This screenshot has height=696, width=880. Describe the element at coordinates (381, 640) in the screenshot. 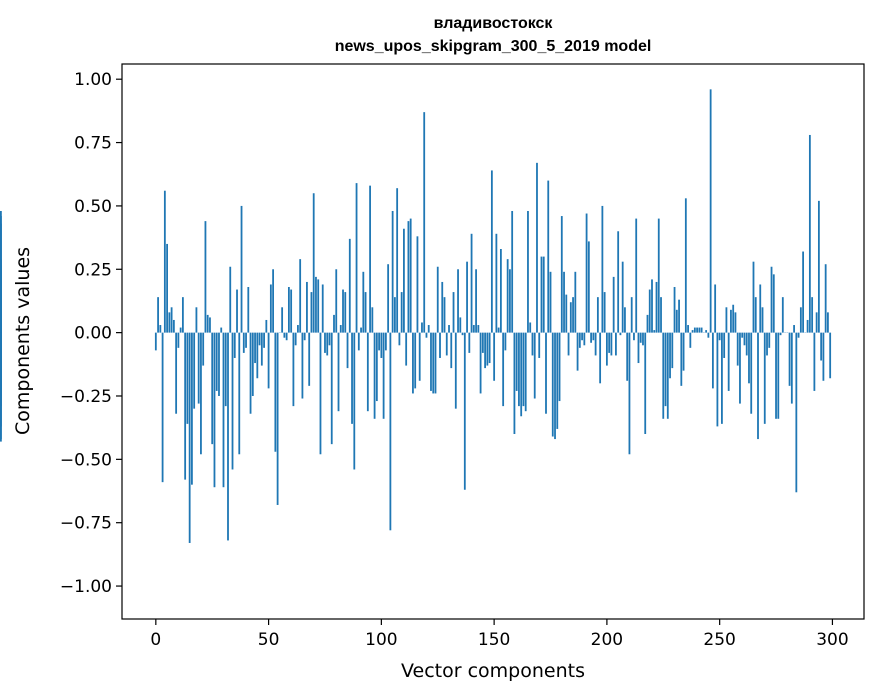

I see `x-tick-label: 100` at that location.